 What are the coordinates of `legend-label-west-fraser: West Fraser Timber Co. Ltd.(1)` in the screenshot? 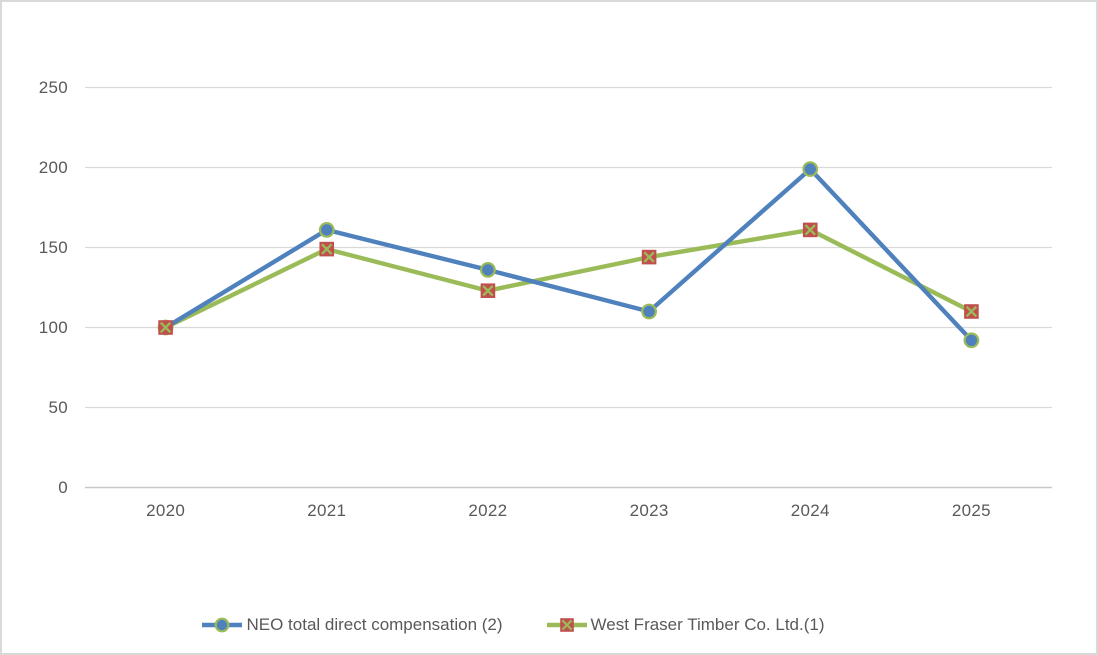 It's located at (707, 624).